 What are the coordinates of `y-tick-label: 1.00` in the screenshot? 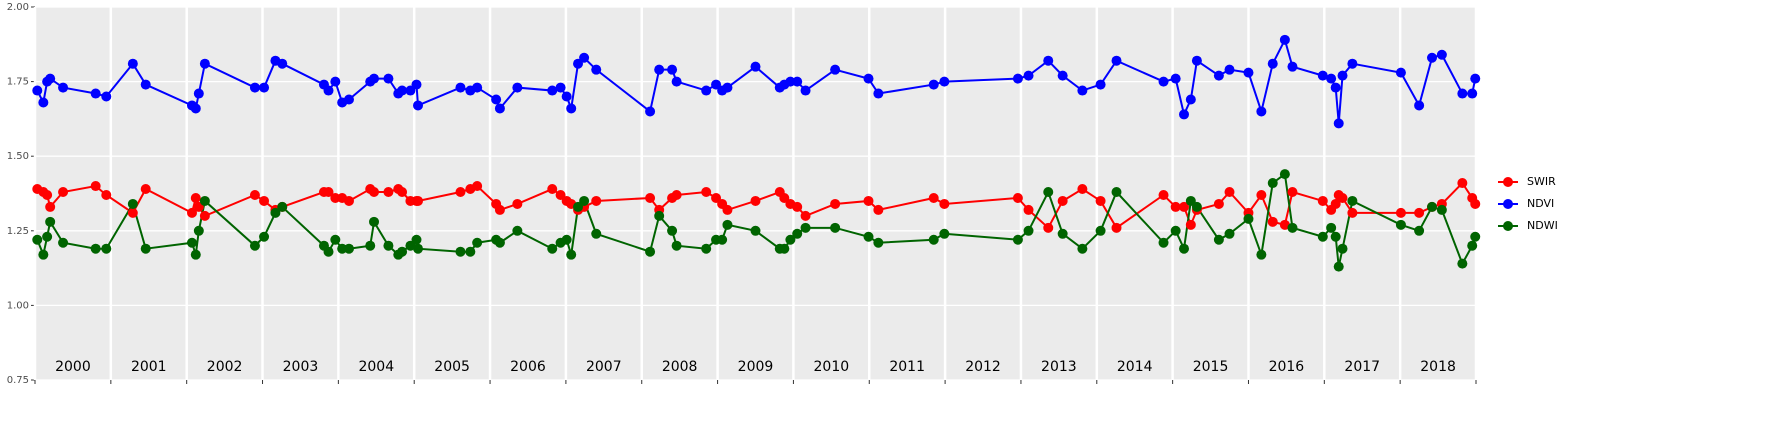 It's located at (18, 305).